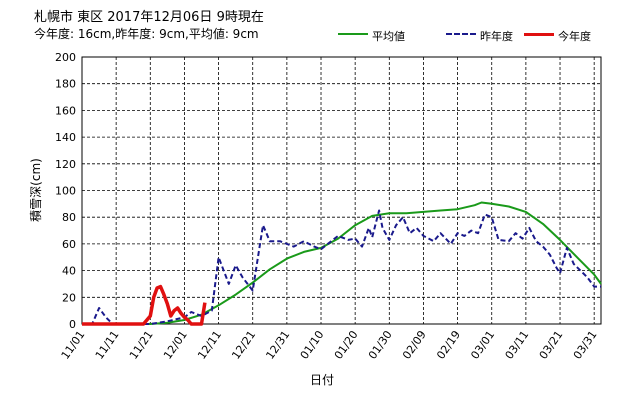 This screenshot has height=406, width=629. I want to click on legend-label-last-year: 昨年度, so click(496, 36).